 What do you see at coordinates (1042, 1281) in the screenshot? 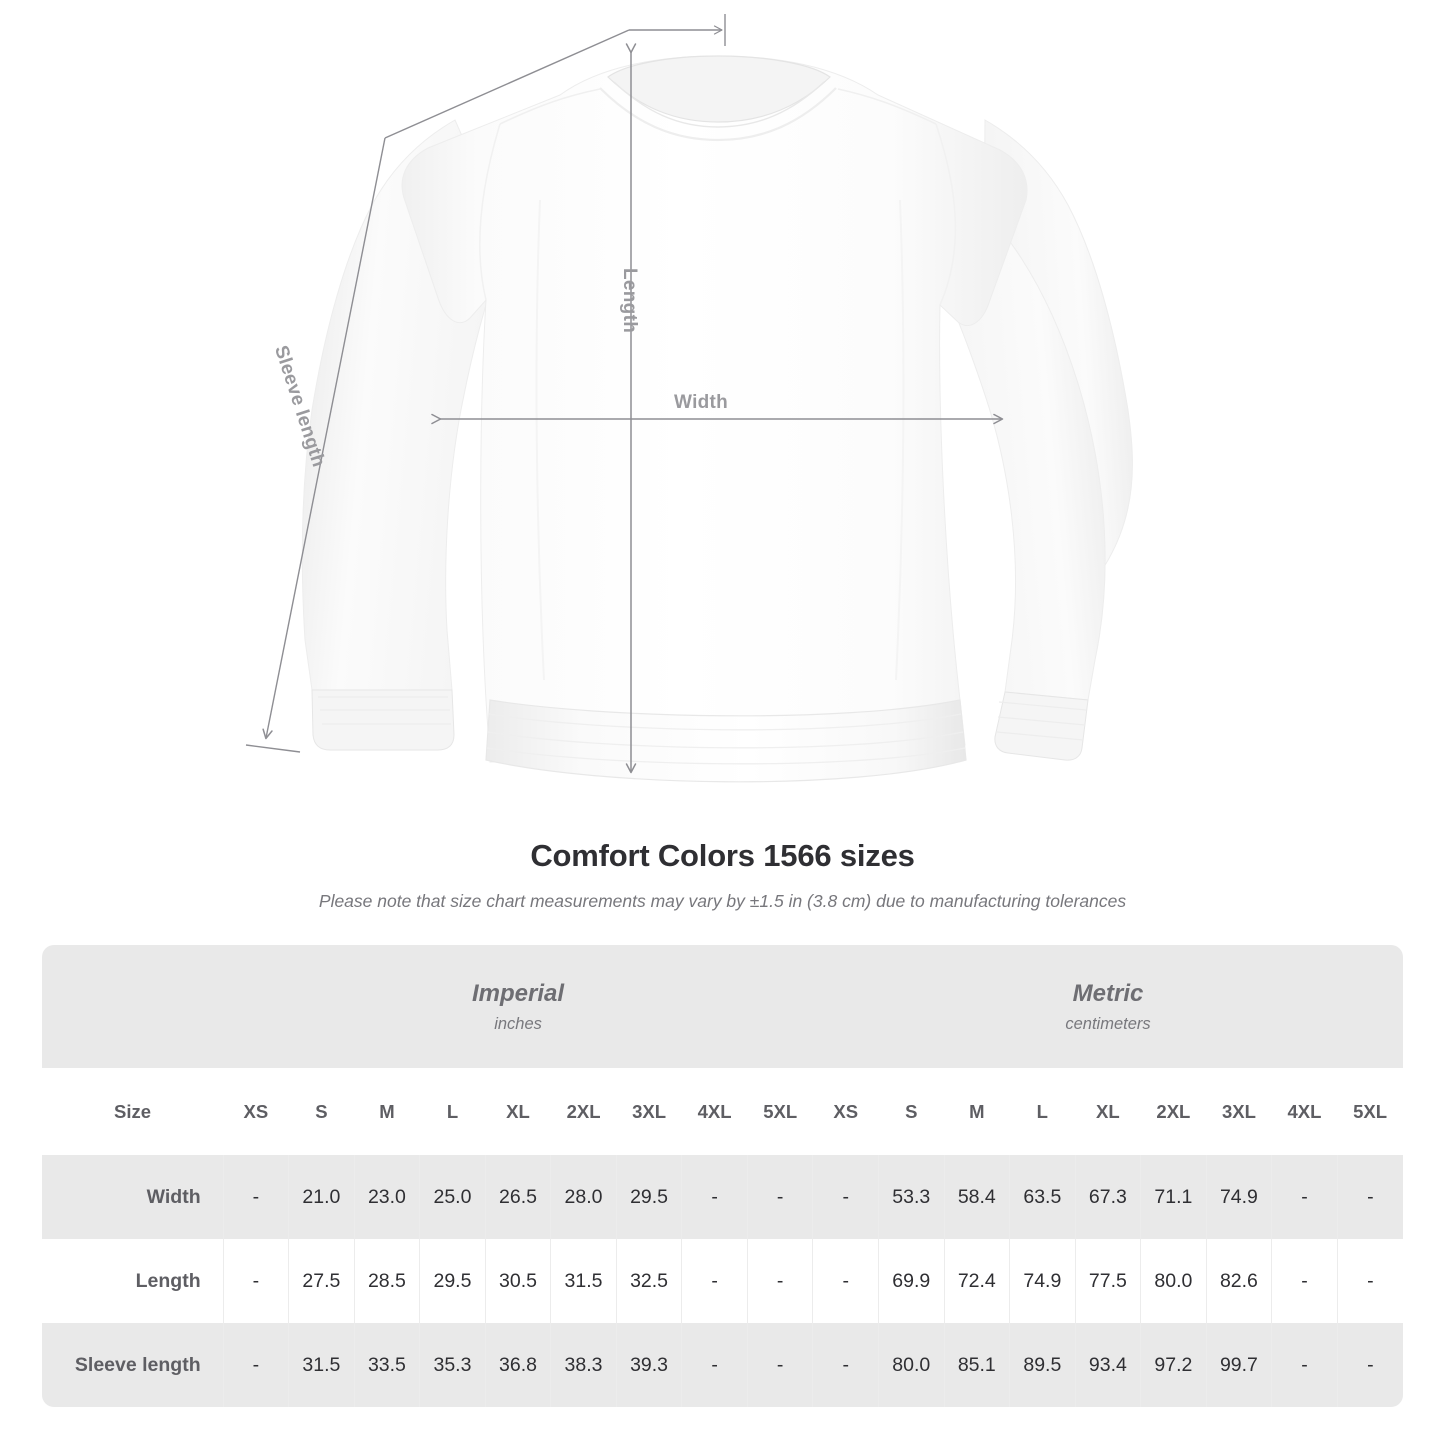
I see `cell-length-metric-l: 74.9` at bounding box center [1042, 1281].